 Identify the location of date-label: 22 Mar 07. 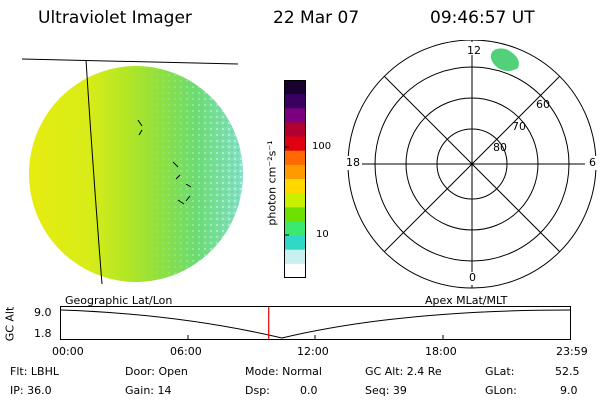
(316, 18).